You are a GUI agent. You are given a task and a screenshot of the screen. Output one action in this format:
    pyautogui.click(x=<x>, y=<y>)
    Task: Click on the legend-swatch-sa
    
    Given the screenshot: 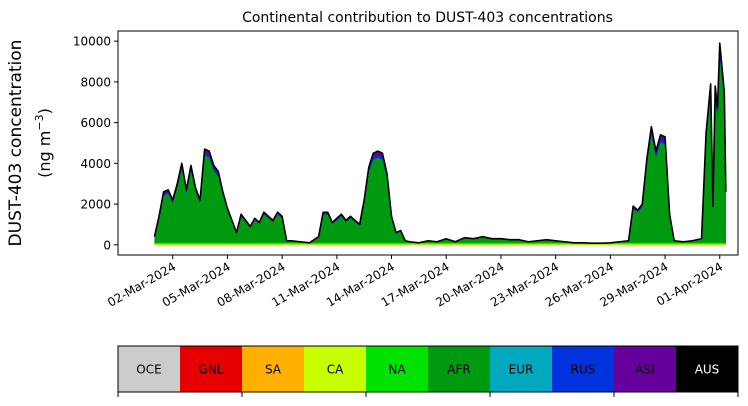 What is the action you would take?
    pyautogui.click(x=273, y=369)
    